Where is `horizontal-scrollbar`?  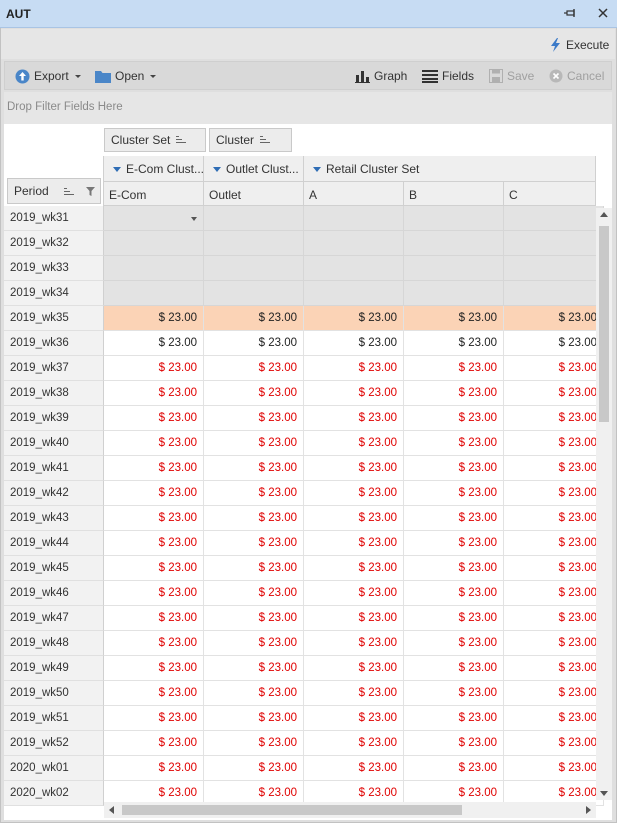
horizontal-scrollbar is located at coordinates (350, 810).